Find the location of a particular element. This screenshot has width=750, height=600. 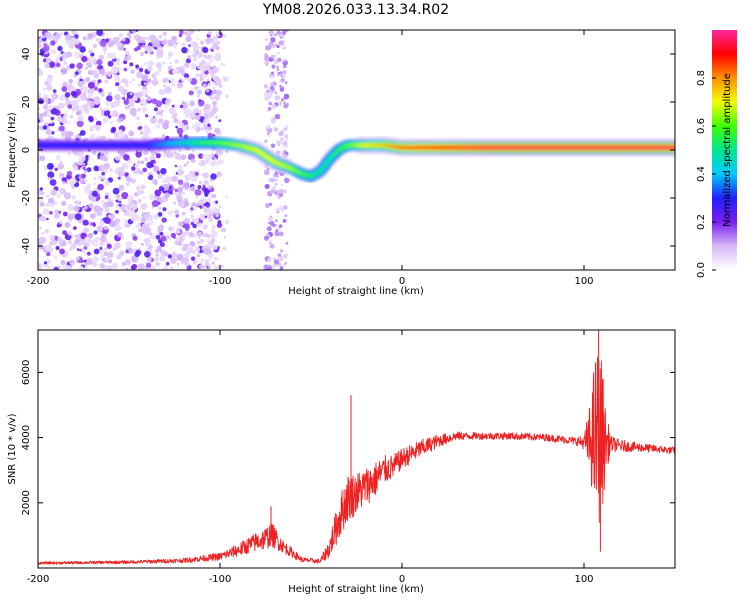

spectrogram-y-tick-label: 40 is located at coordinates (26, 54).